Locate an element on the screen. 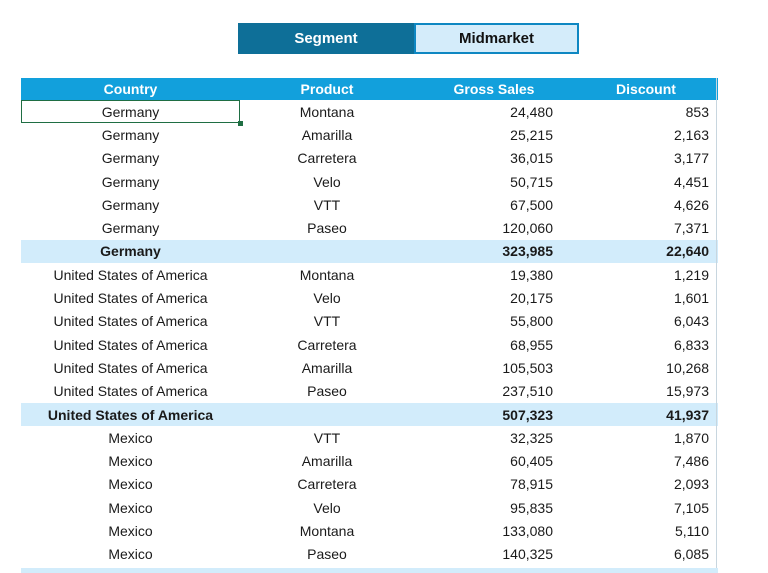 This screenshot has width=768, height=573. segment-label: Segment is located at coordinates (326, 38).